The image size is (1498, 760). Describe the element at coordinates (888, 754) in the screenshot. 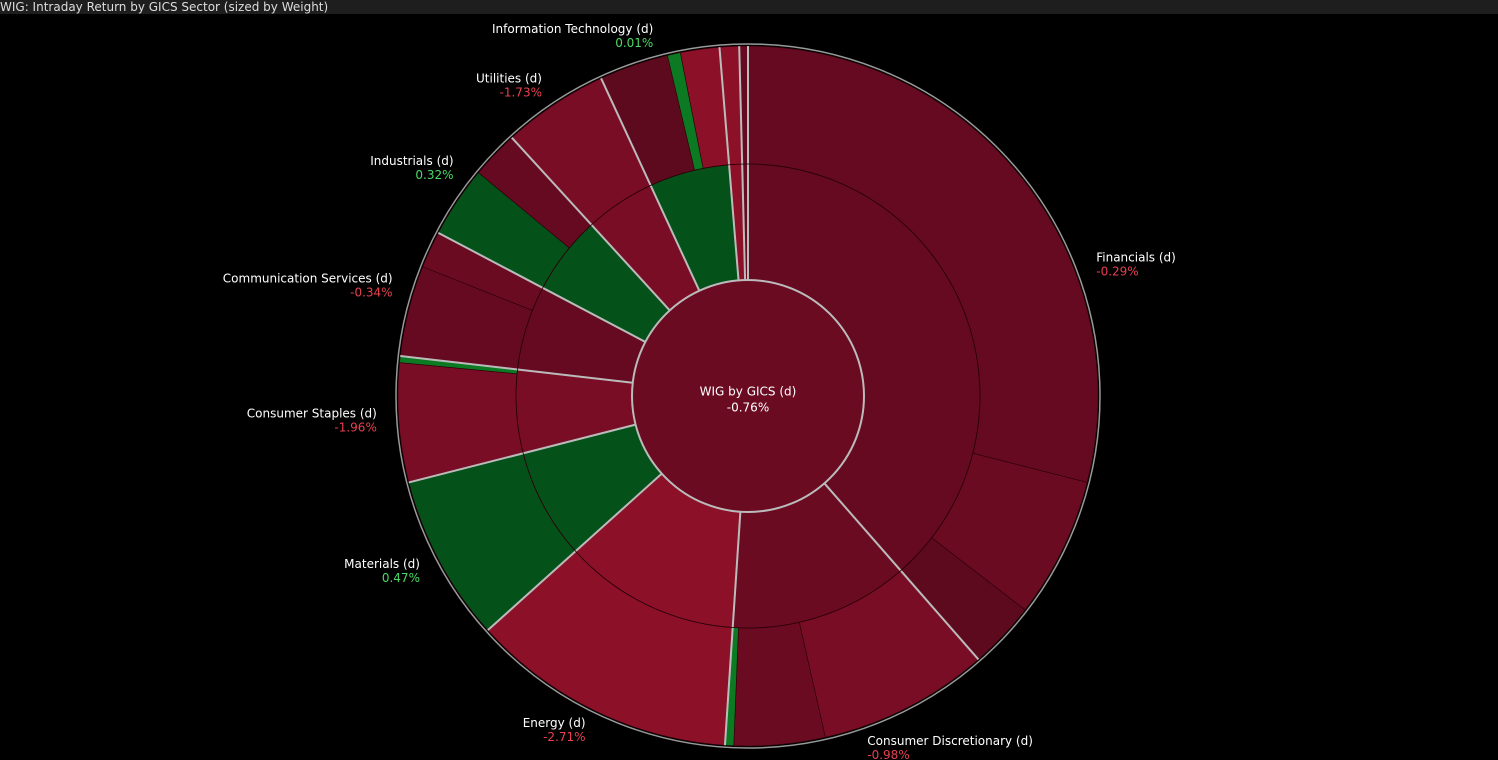

I see `sector-return: -0.98%` at that location.